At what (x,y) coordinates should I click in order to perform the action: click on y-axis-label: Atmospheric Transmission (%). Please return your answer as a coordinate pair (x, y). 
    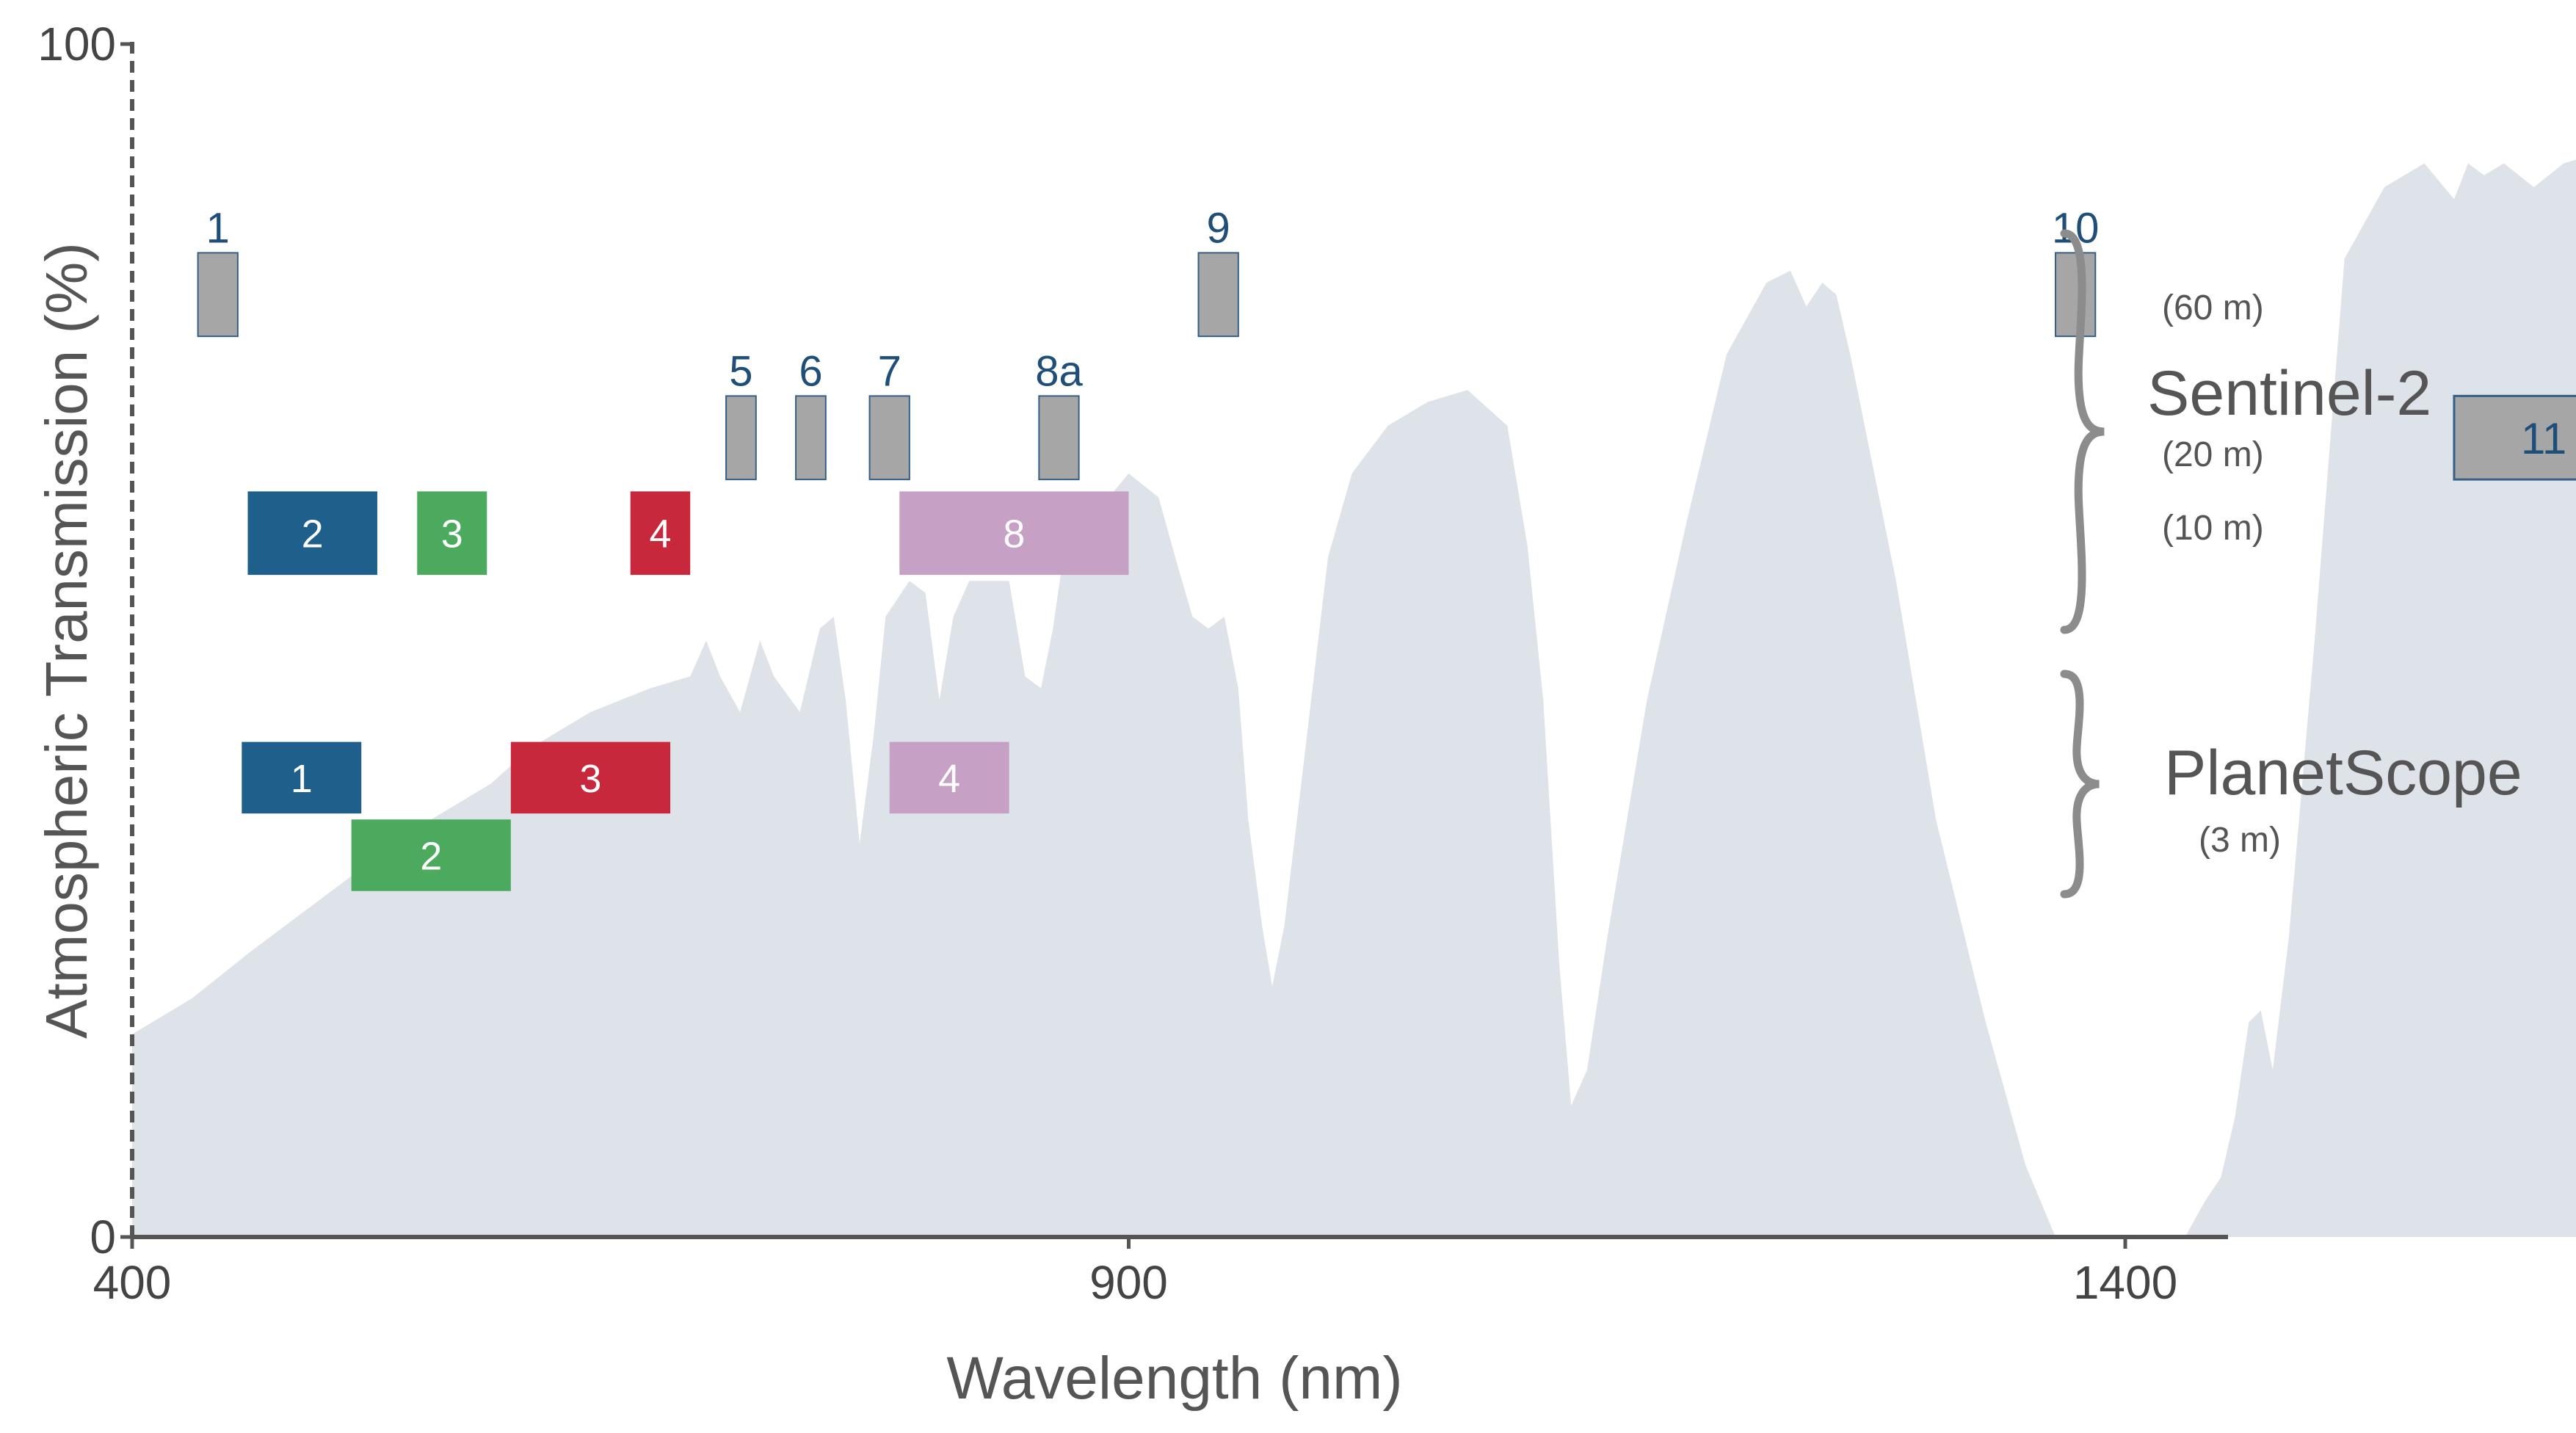
    Looking at the image, I should click on (67, 640).